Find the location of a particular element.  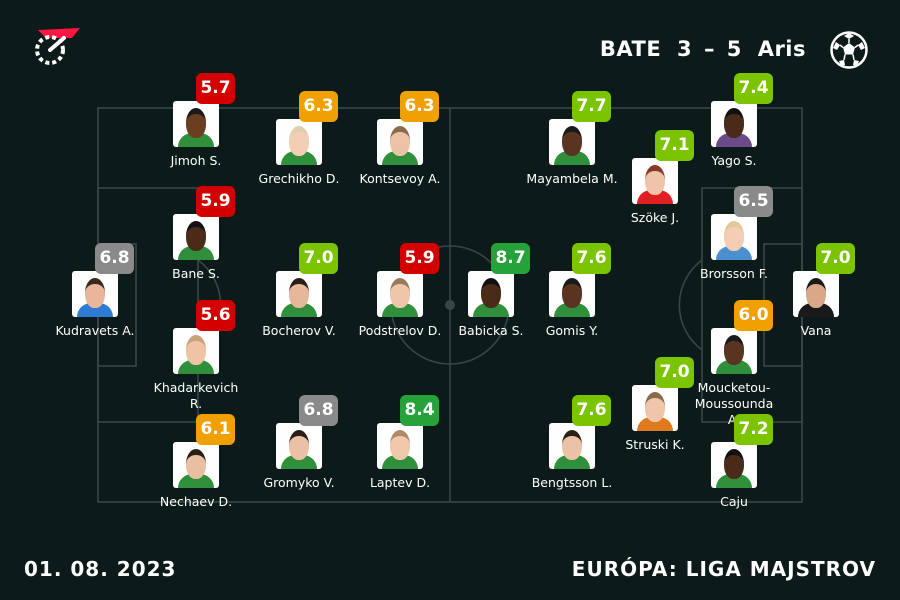

player-rating-badge: 7.1 is located at coordinates (674, 145).